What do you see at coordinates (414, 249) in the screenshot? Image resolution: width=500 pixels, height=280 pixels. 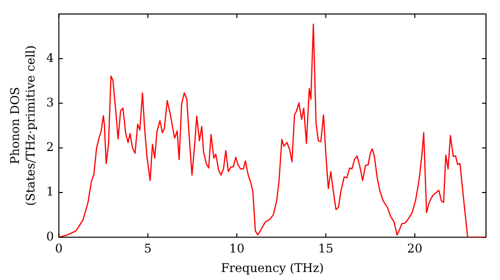 I see `x-tick-label: 20` at bounding box center [414, 249].